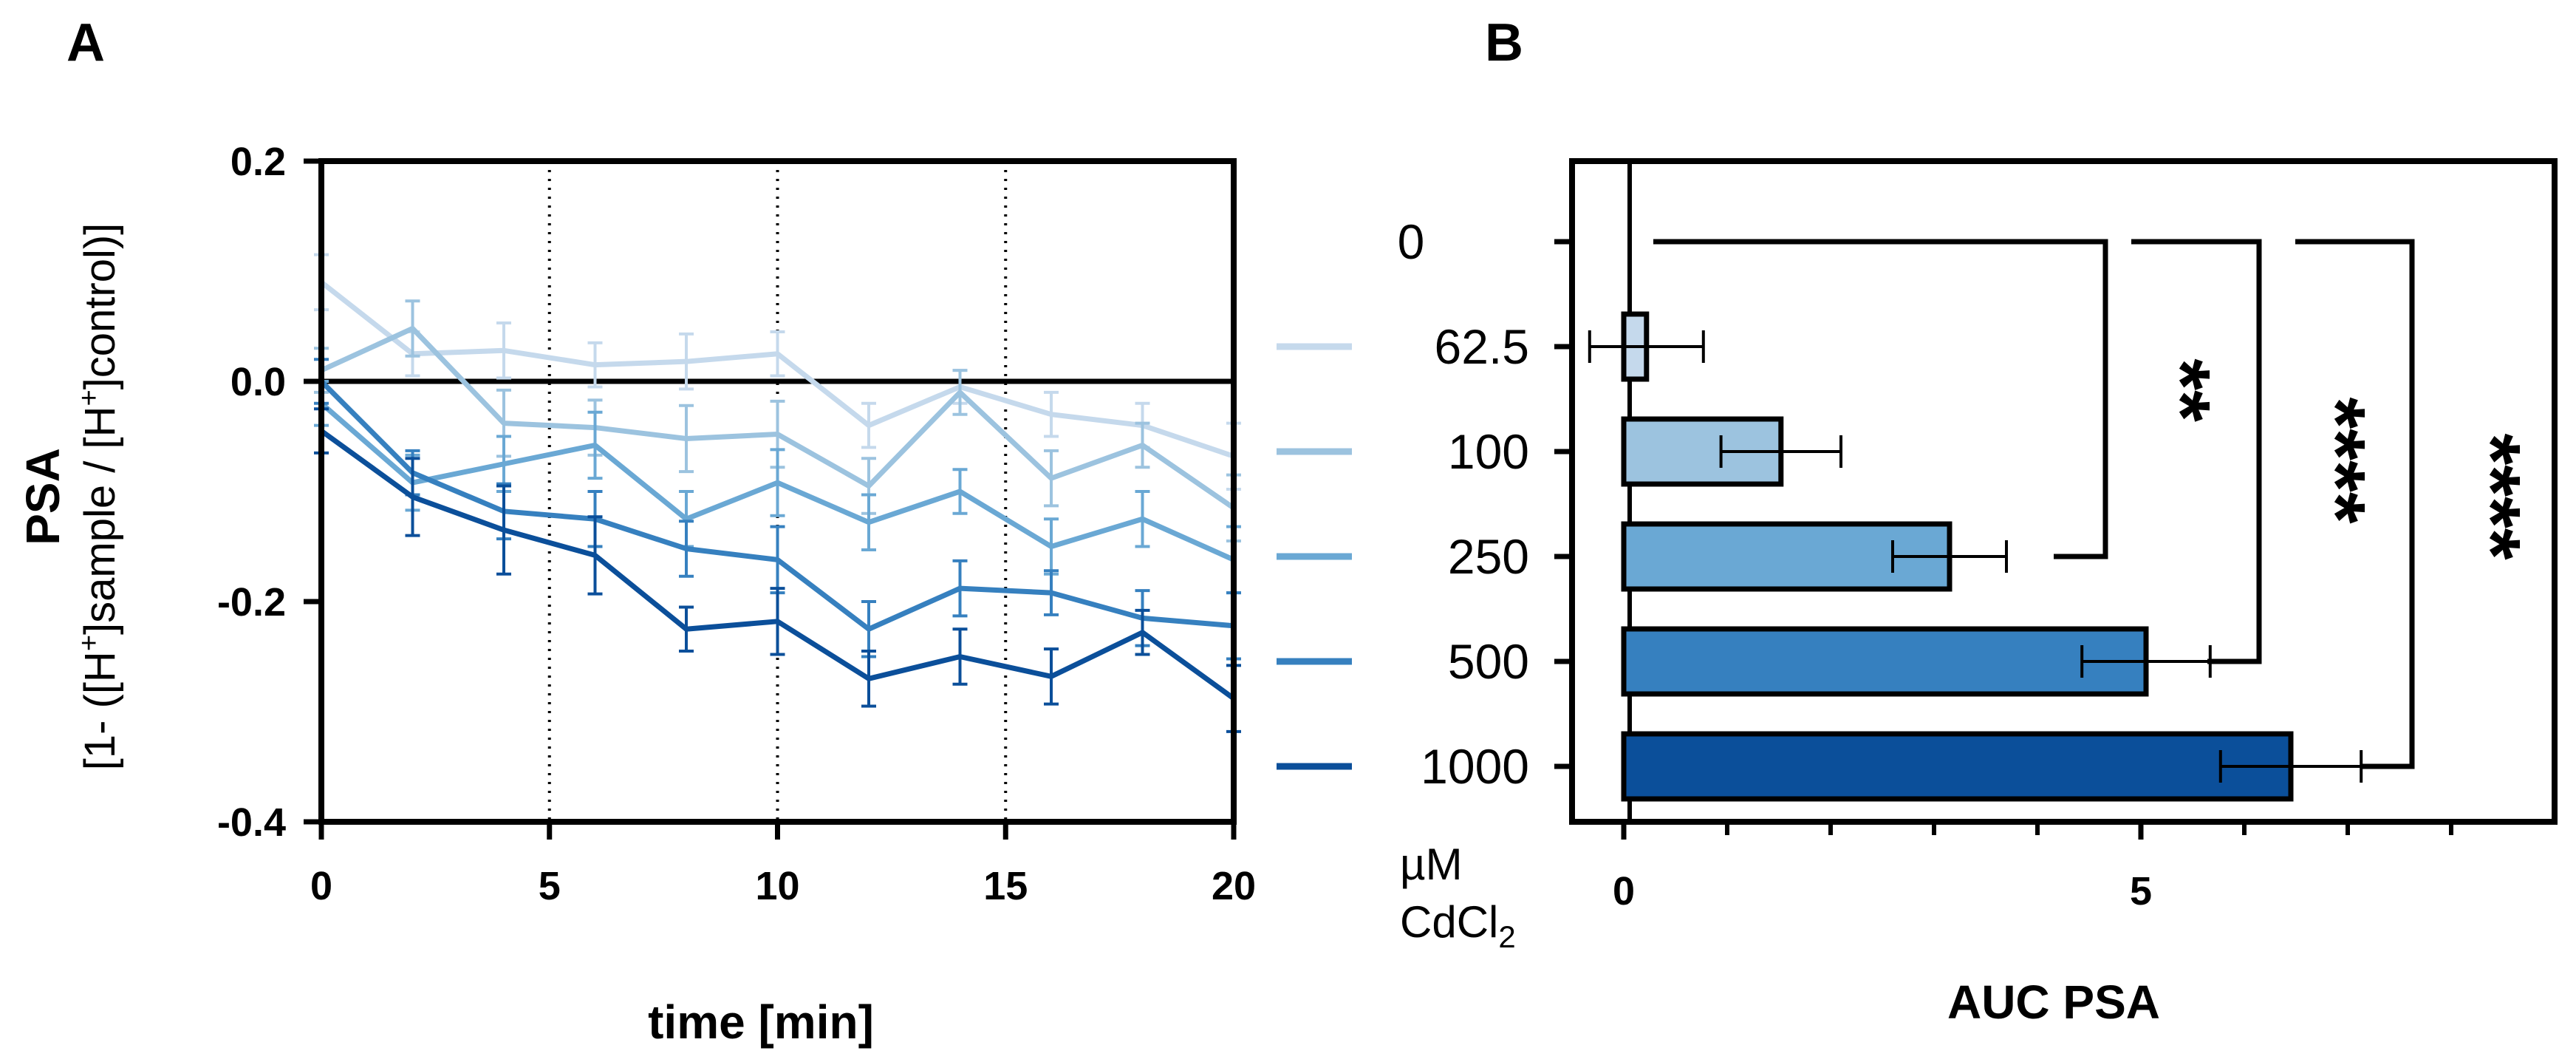 The width and height of the screenshot is (2576, 1062). I want to click on significance-bracket-4-1000: ****, so click(2416, 504).